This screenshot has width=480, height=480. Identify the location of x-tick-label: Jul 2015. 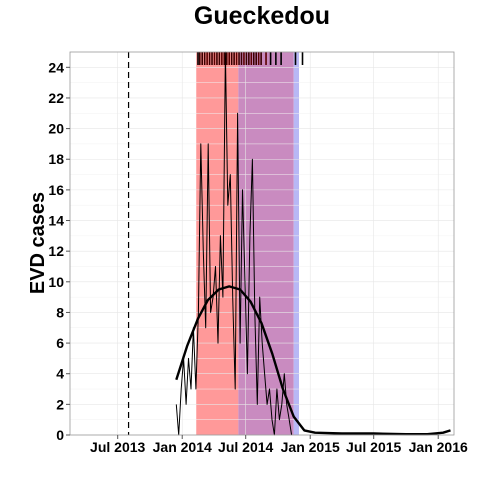
(373, 447).